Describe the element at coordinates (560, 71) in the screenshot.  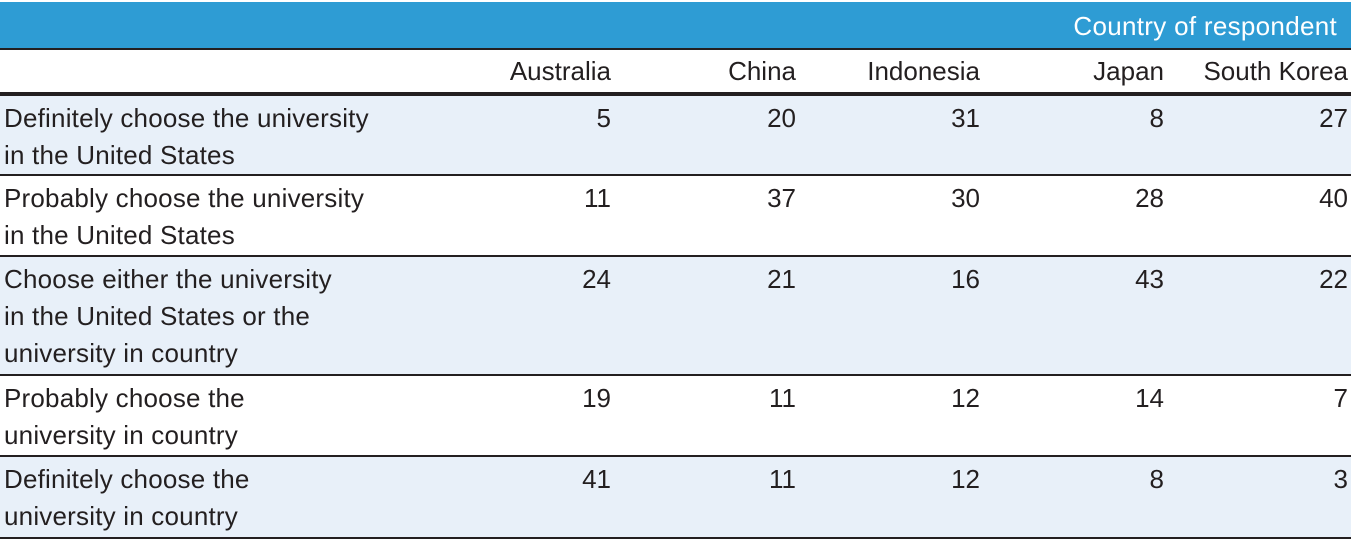
I see `column-header-australia: Australia` at that location.